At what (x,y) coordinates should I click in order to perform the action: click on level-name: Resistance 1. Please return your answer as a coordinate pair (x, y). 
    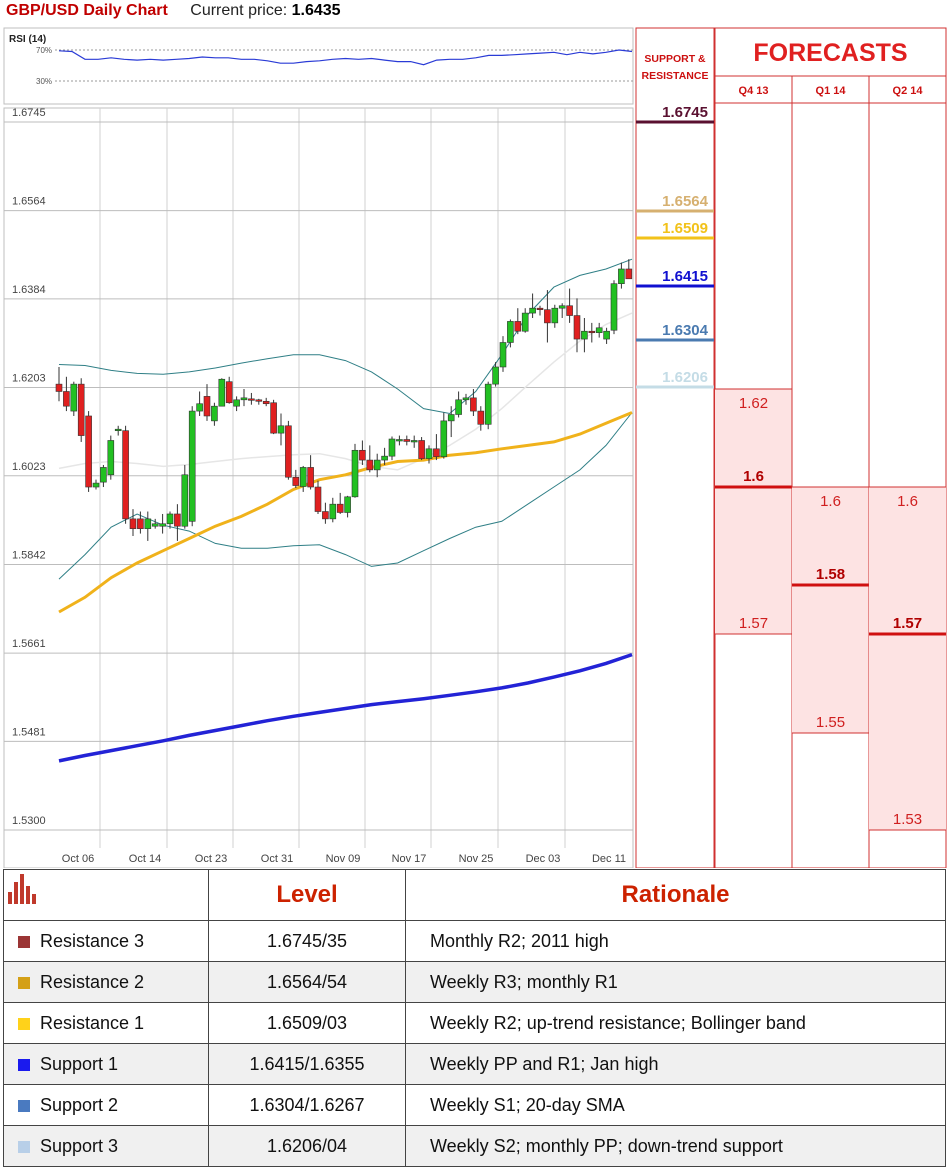
    Looking at the image, I should click on (92, 1022).